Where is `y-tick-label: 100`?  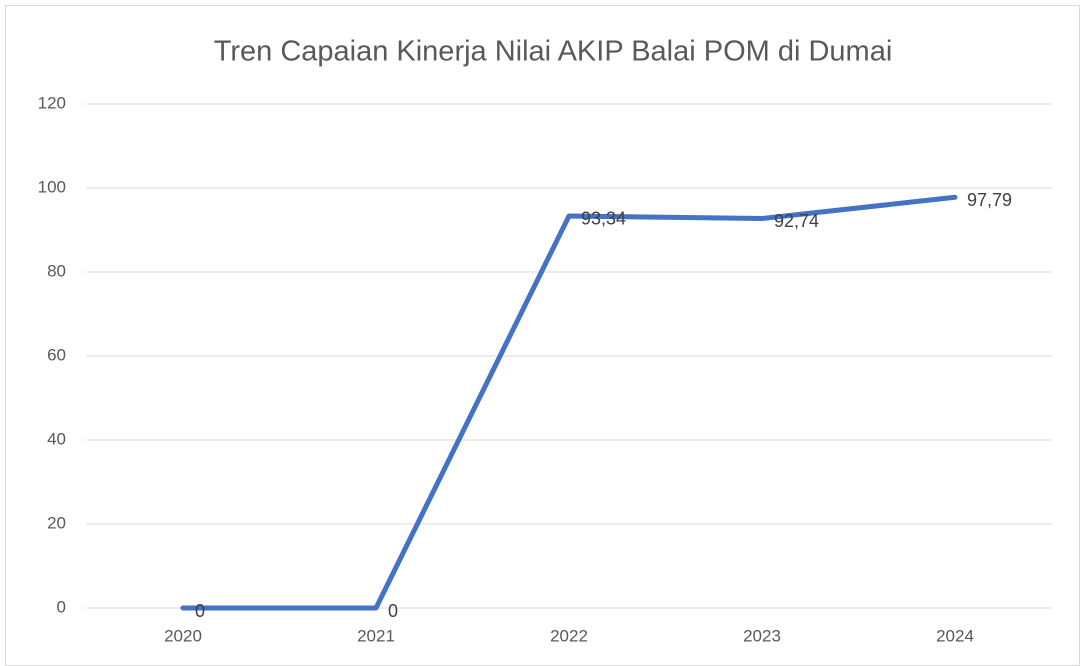
y-tick-label: 100 is located at coordinates (52, 186).